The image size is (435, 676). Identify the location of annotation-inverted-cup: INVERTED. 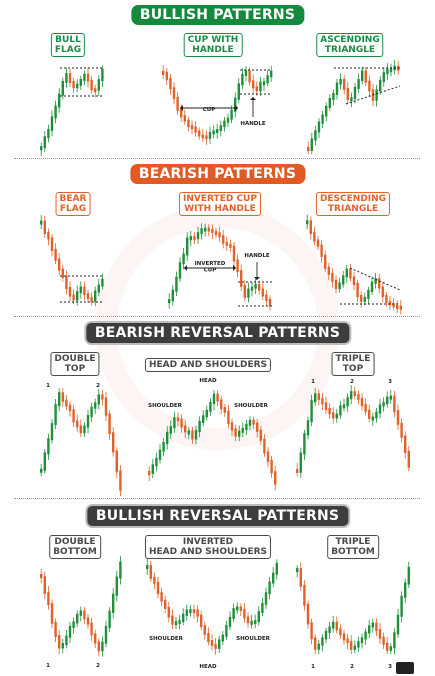
(210, 264).